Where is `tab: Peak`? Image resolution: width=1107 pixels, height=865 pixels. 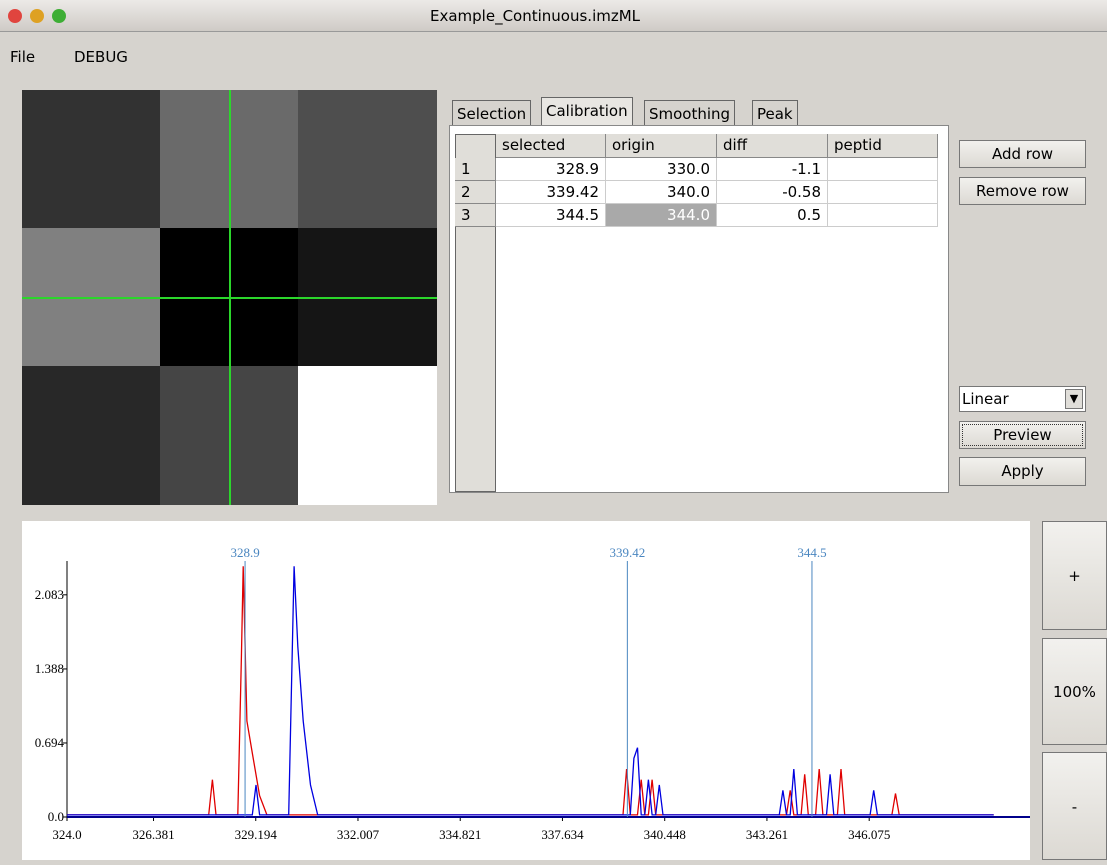 tab: Peak is located at coordinates (775, 113).